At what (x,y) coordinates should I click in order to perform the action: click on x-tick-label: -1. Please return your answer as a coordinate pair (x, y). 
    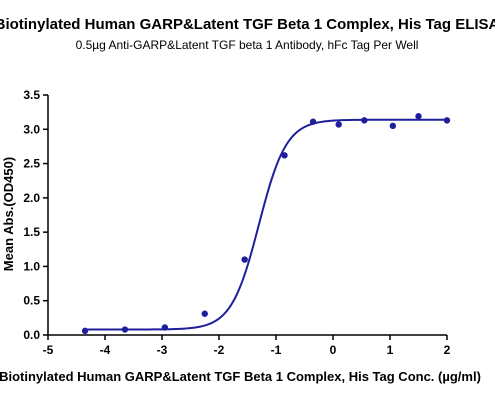
    Looking at the image, I should click on (276, 350).